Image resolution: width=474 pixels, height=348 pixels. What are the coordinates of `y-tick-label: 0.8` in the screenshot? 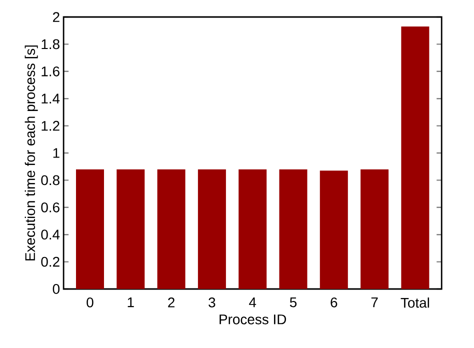 It's located at (50, 180).